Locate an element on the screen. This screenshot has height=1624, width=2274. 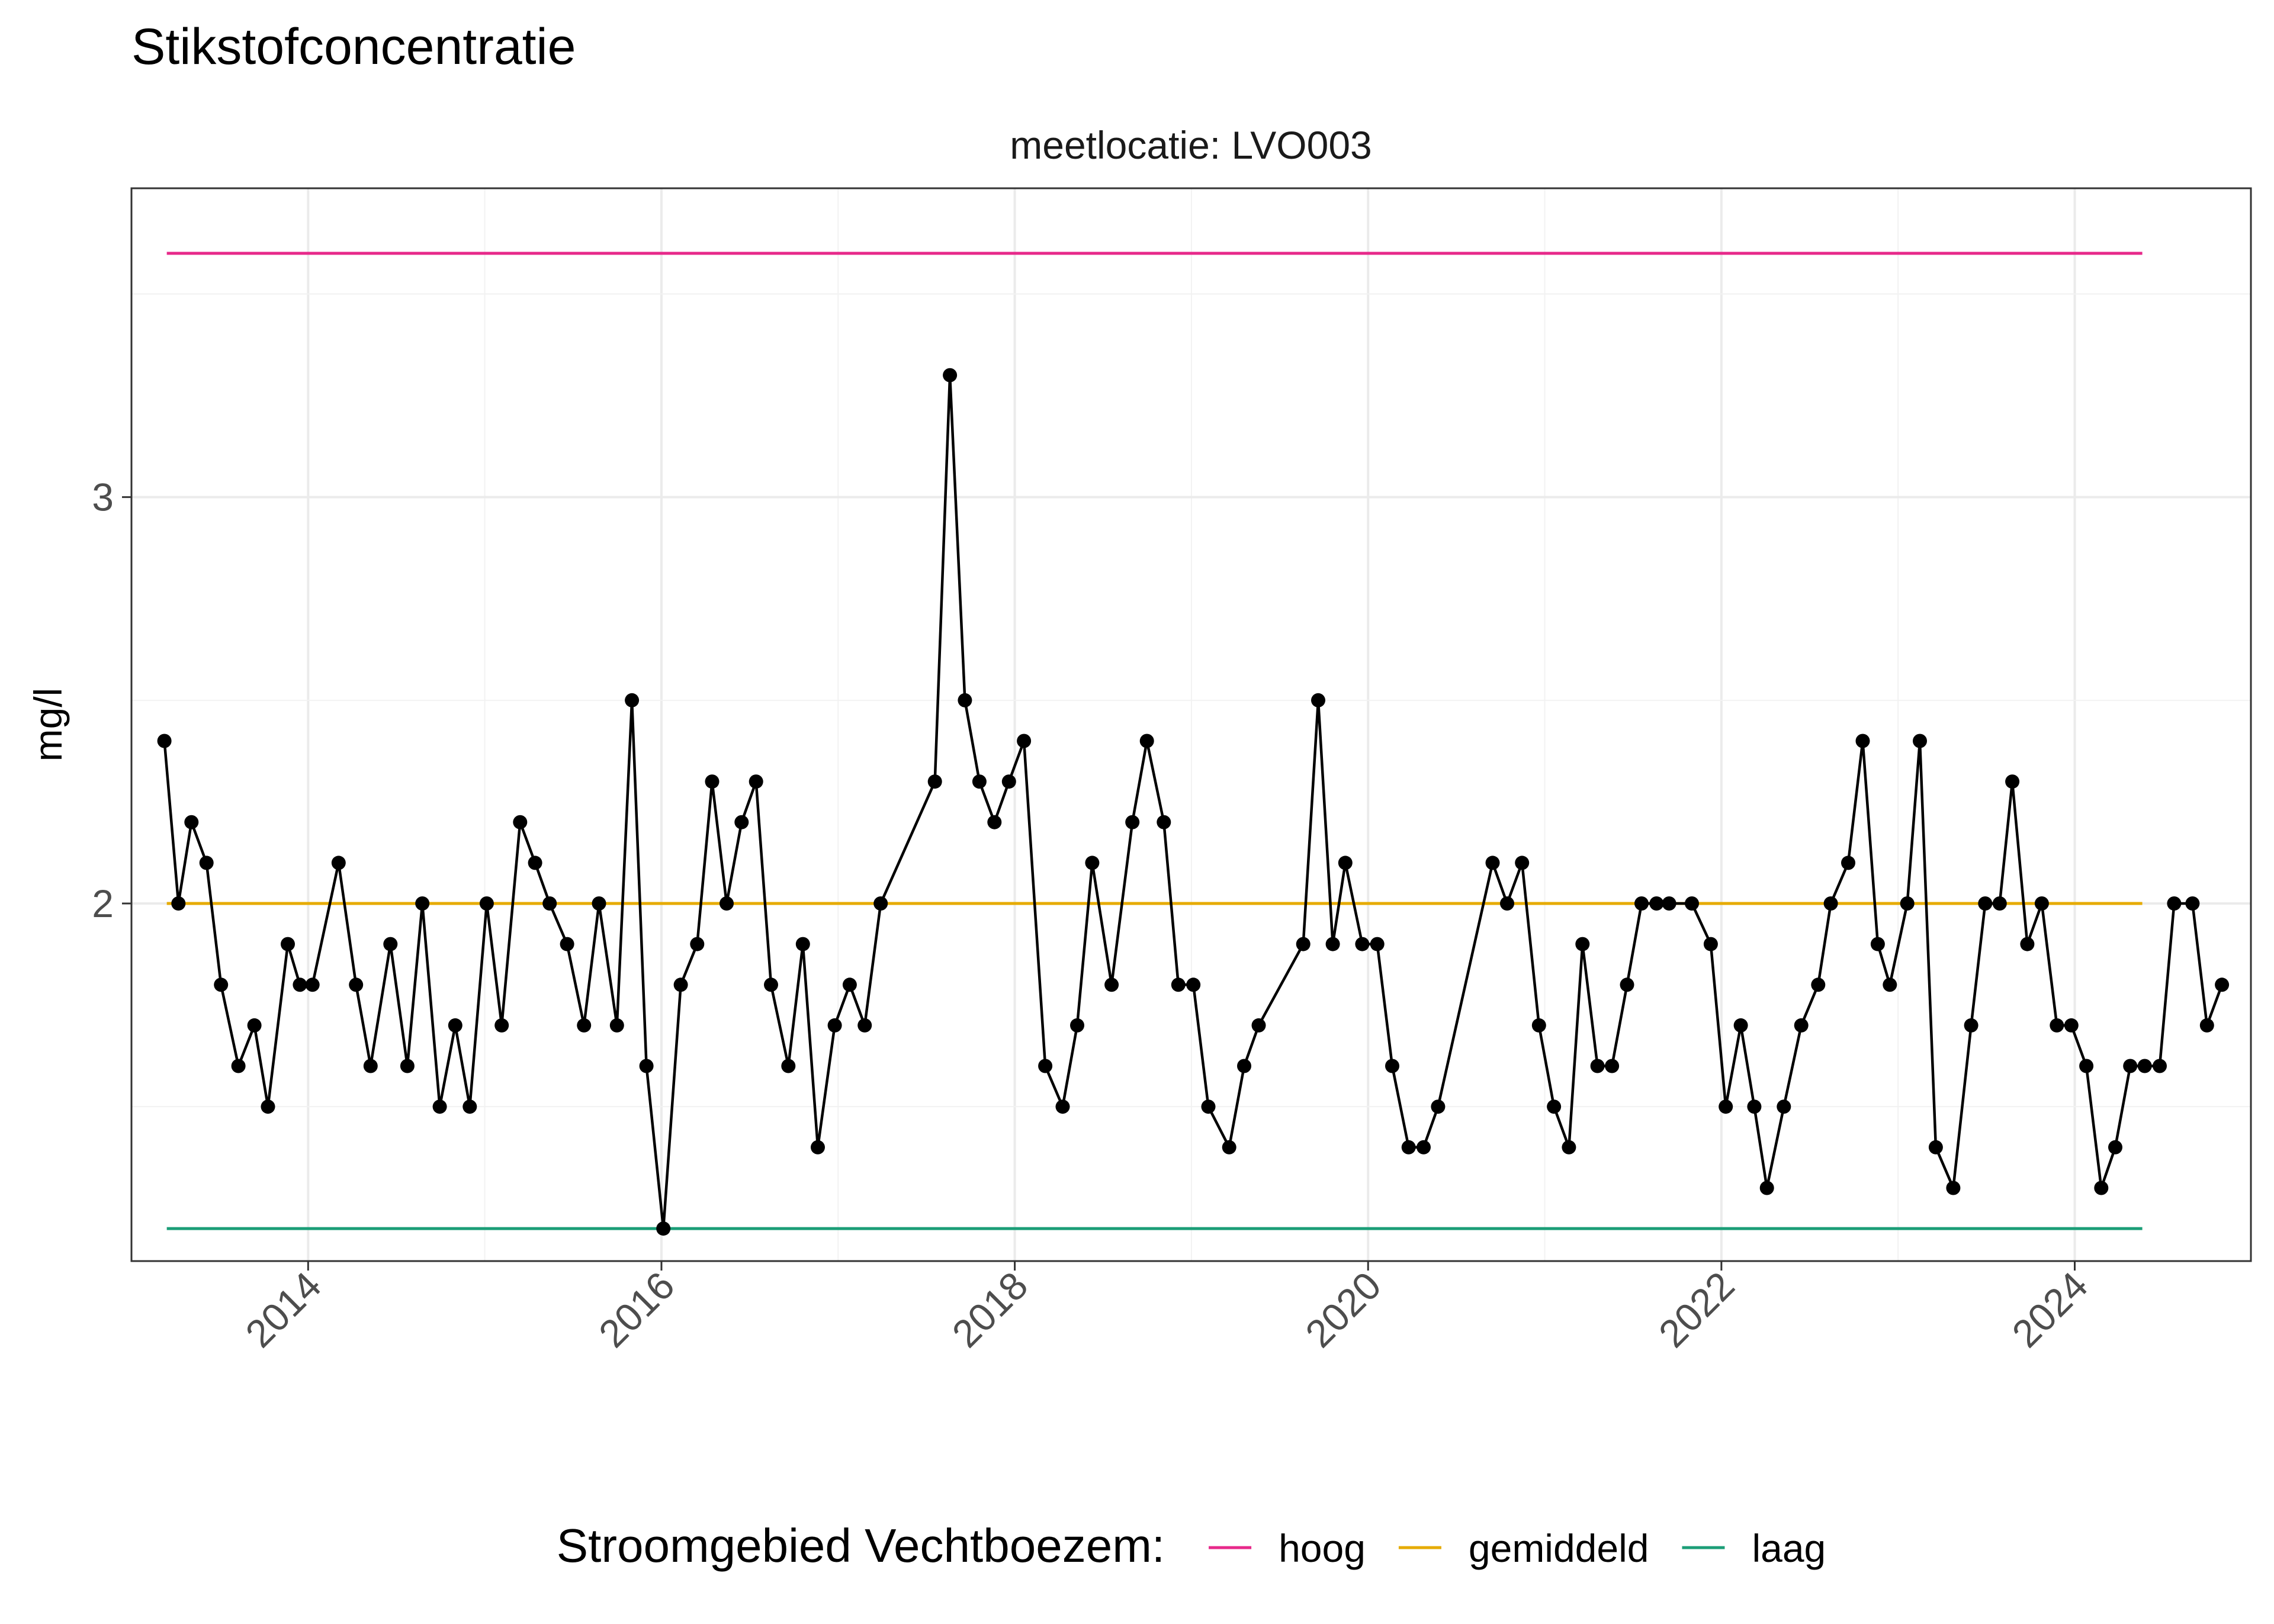
chart-title: Stikstofconcentratie is located at coordinates (353, 46).